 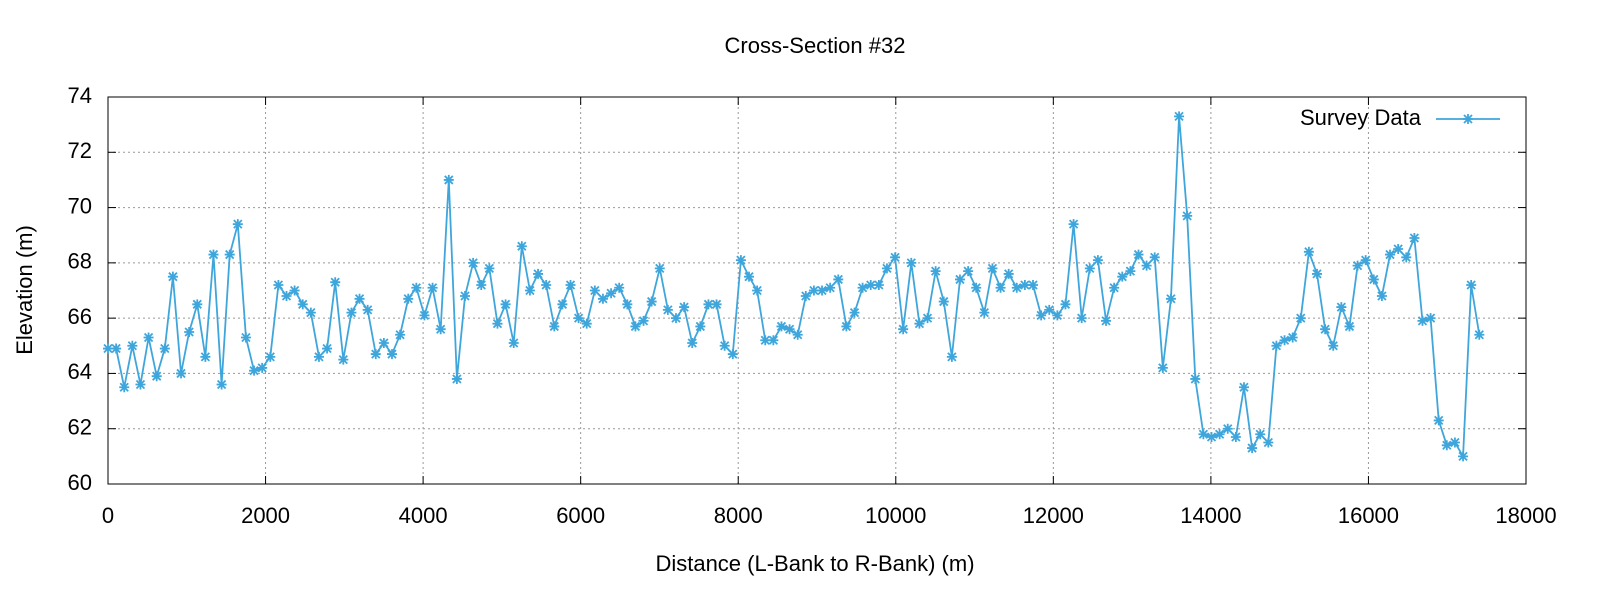 I want to click on y-tick-label: 64, so click(x=80, y=371).